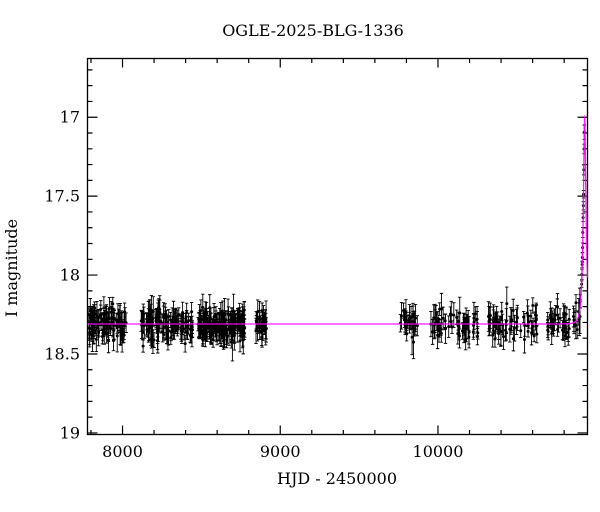  I want to click on y-axis-label: I magnitude, so click(11, 268).